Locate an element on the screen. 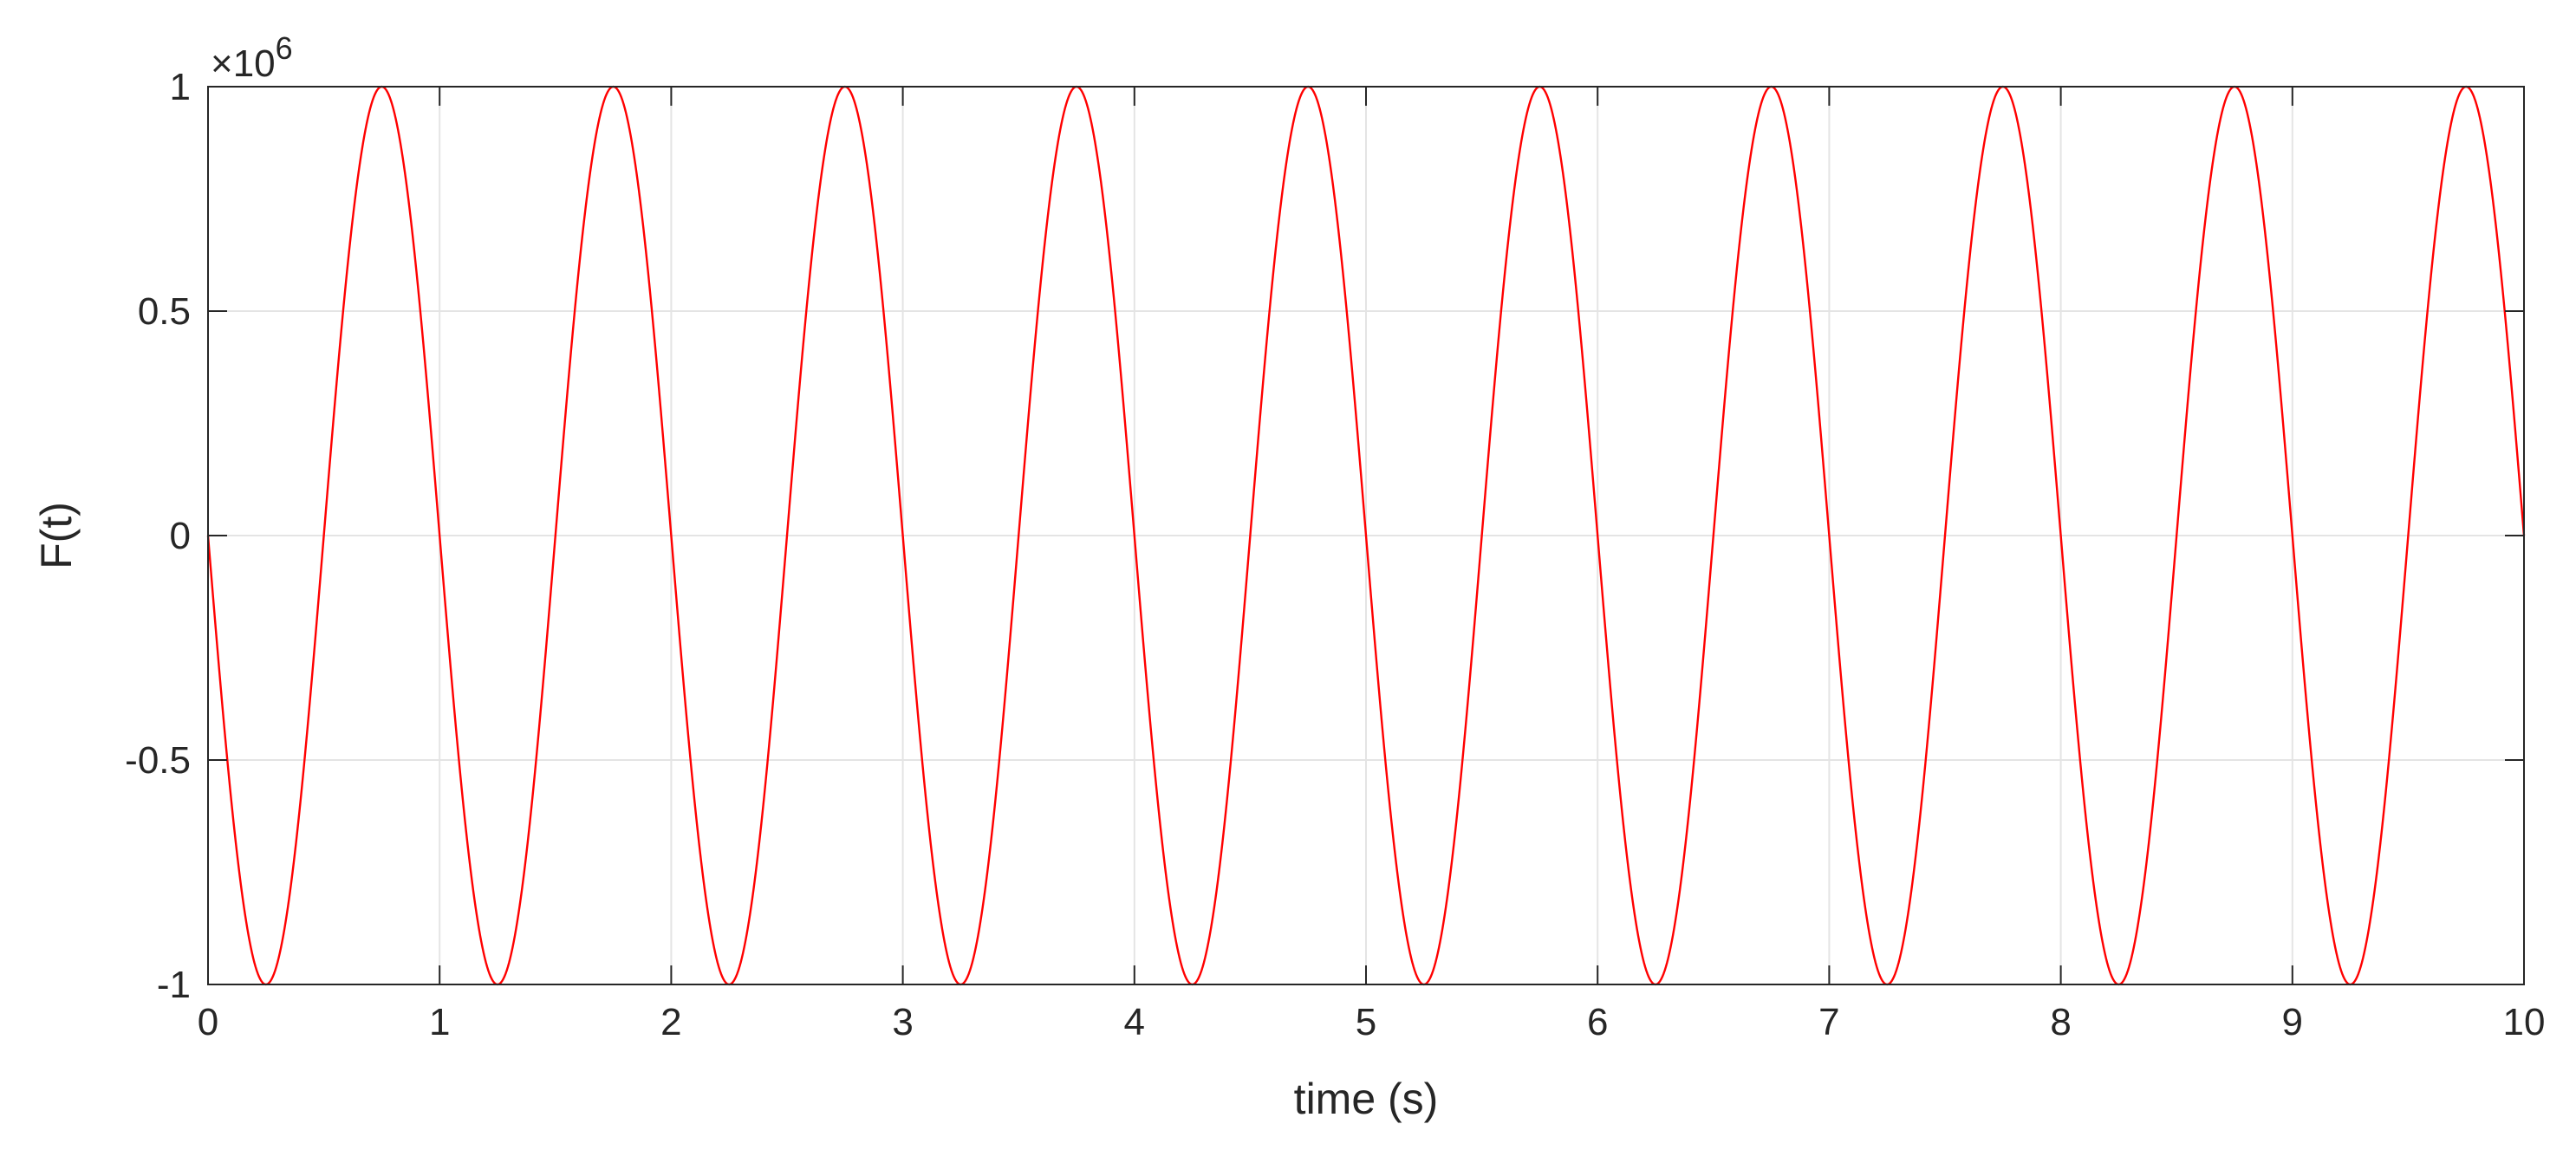 Image resolution: width=2576 pixels, height=1150 pixels. x-tick-labels: 0 1 2 3 4 5 6 7 8 9 10 is located at coordinates (1372, 1022).